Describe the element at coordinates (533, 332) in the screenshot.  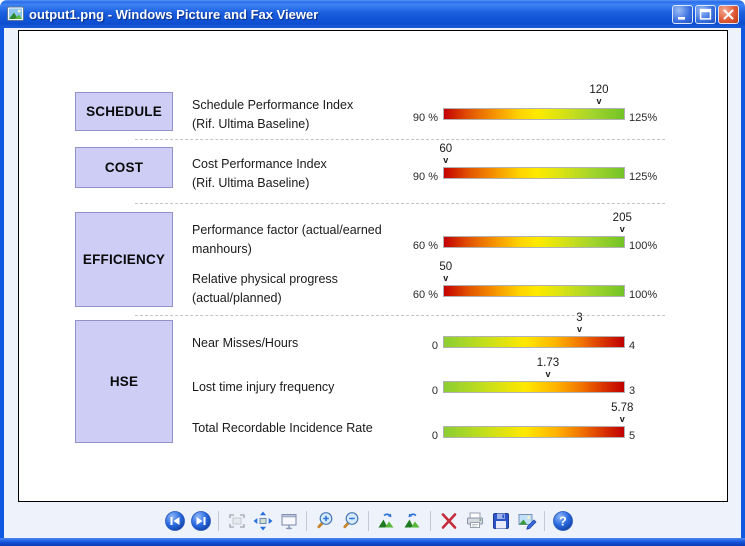
I see `kpi-bar-group: 3 v 0 4` at that location.